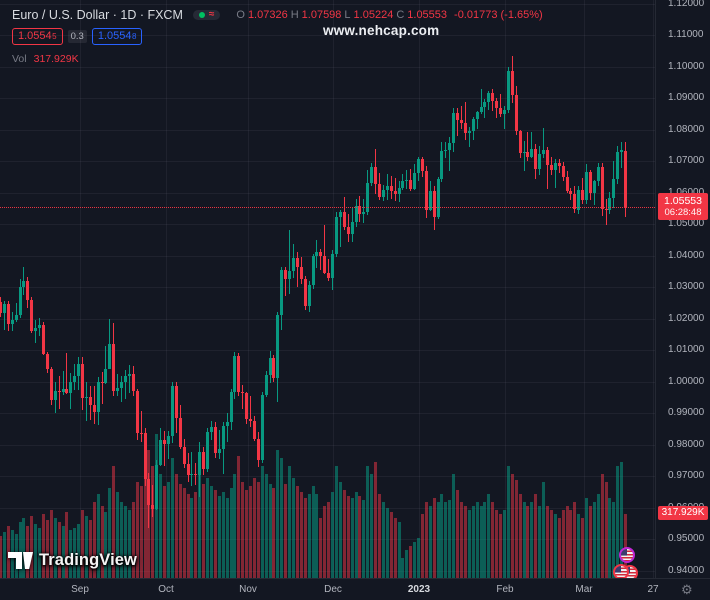 The height and width of the screenshot is (600, 710). Describe the element at coordinates (211, 14) in the screenshot. I see `delayed-data-icon: ≈` at that location.